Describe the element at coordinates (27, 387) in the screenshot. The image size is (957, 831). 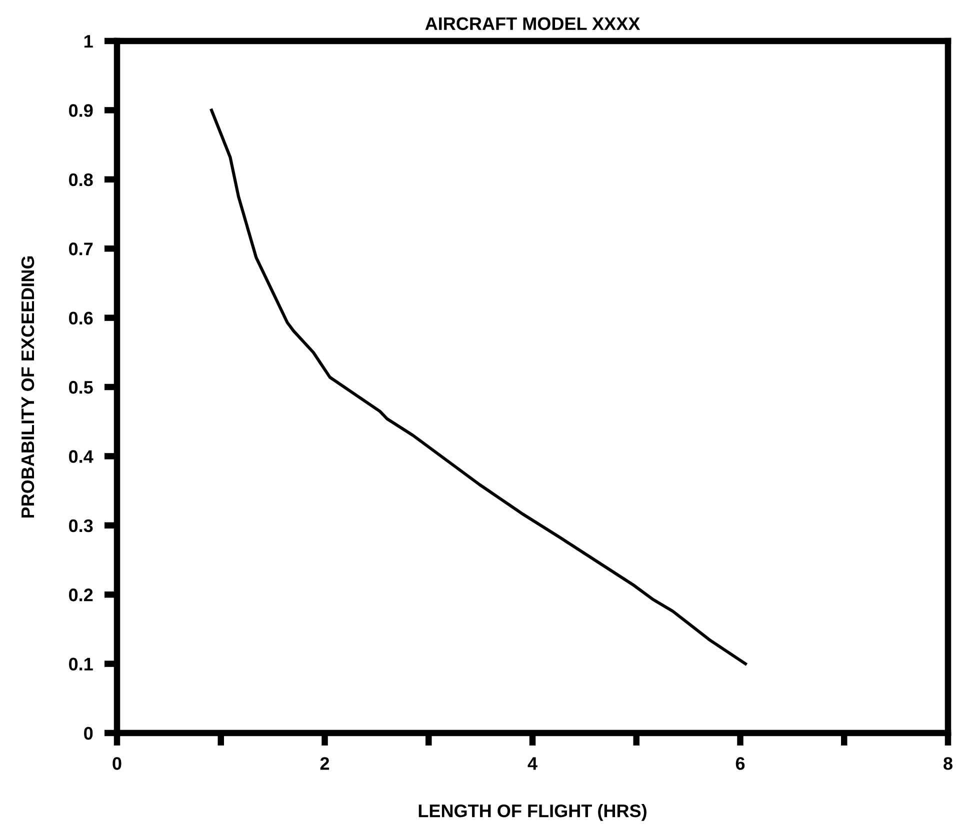
I see `y-axis-title: PROBABILITY OF EXCEEDING` at that location.